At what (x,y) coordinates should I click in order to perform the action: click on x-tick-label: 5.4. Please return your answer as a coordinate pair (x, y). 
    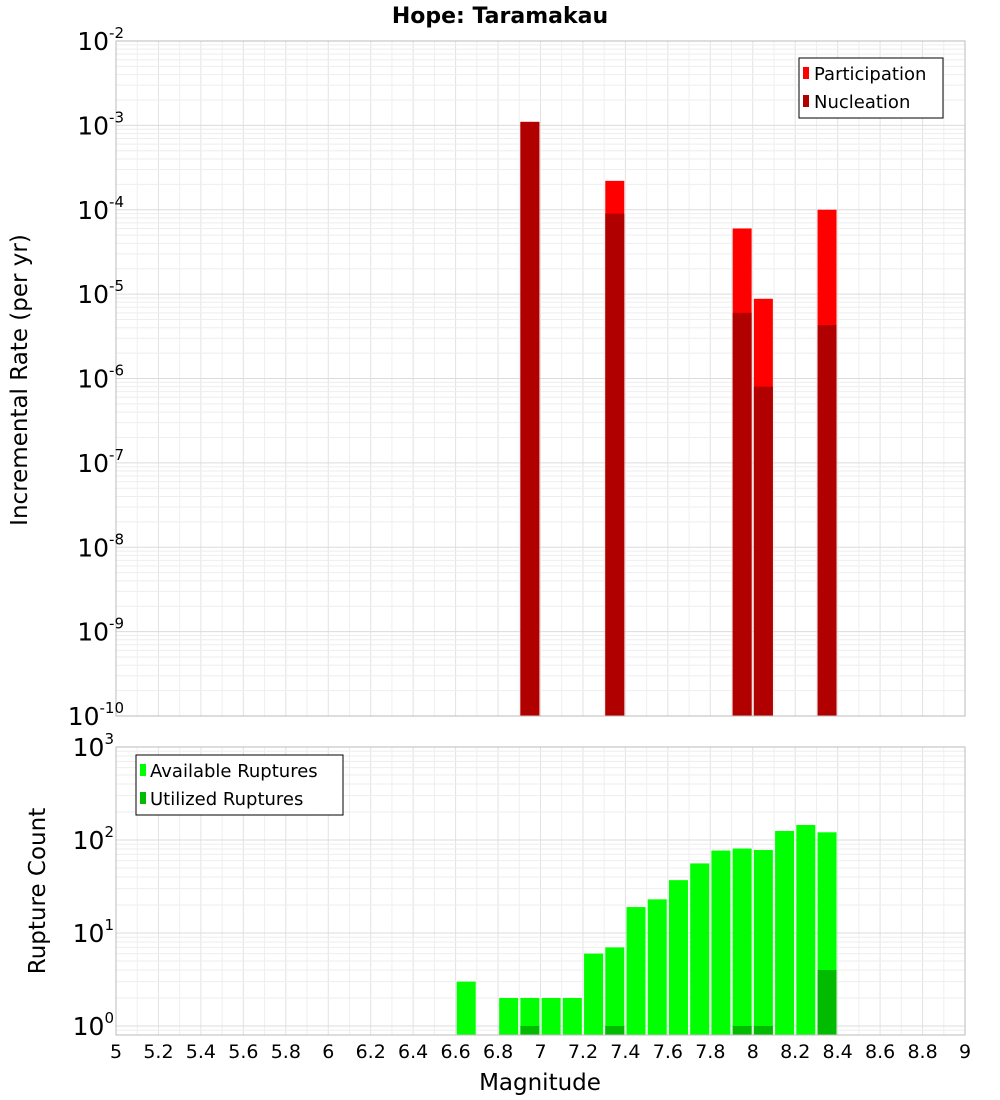
    Looking at the image, I should click on (201, 1052).